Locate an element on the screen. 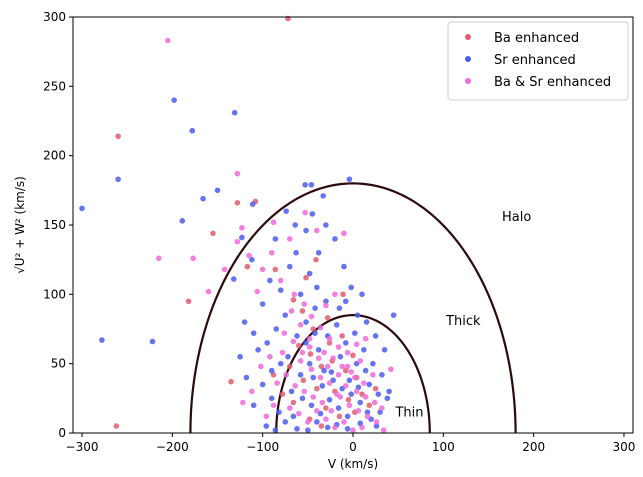  legend-box is located at coordinates (538, 61).